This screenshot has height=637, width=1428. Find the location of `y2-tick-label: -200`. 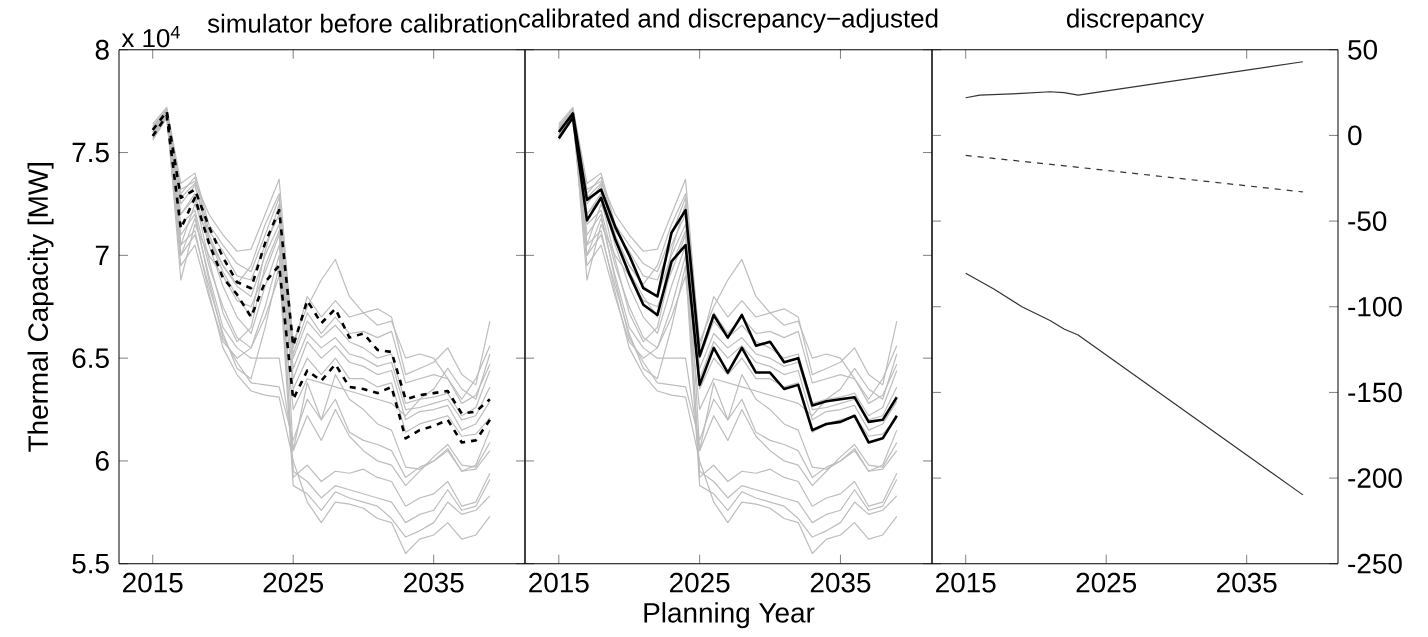

y2-tick-label: -200 is located at coordinates (1375, 478).